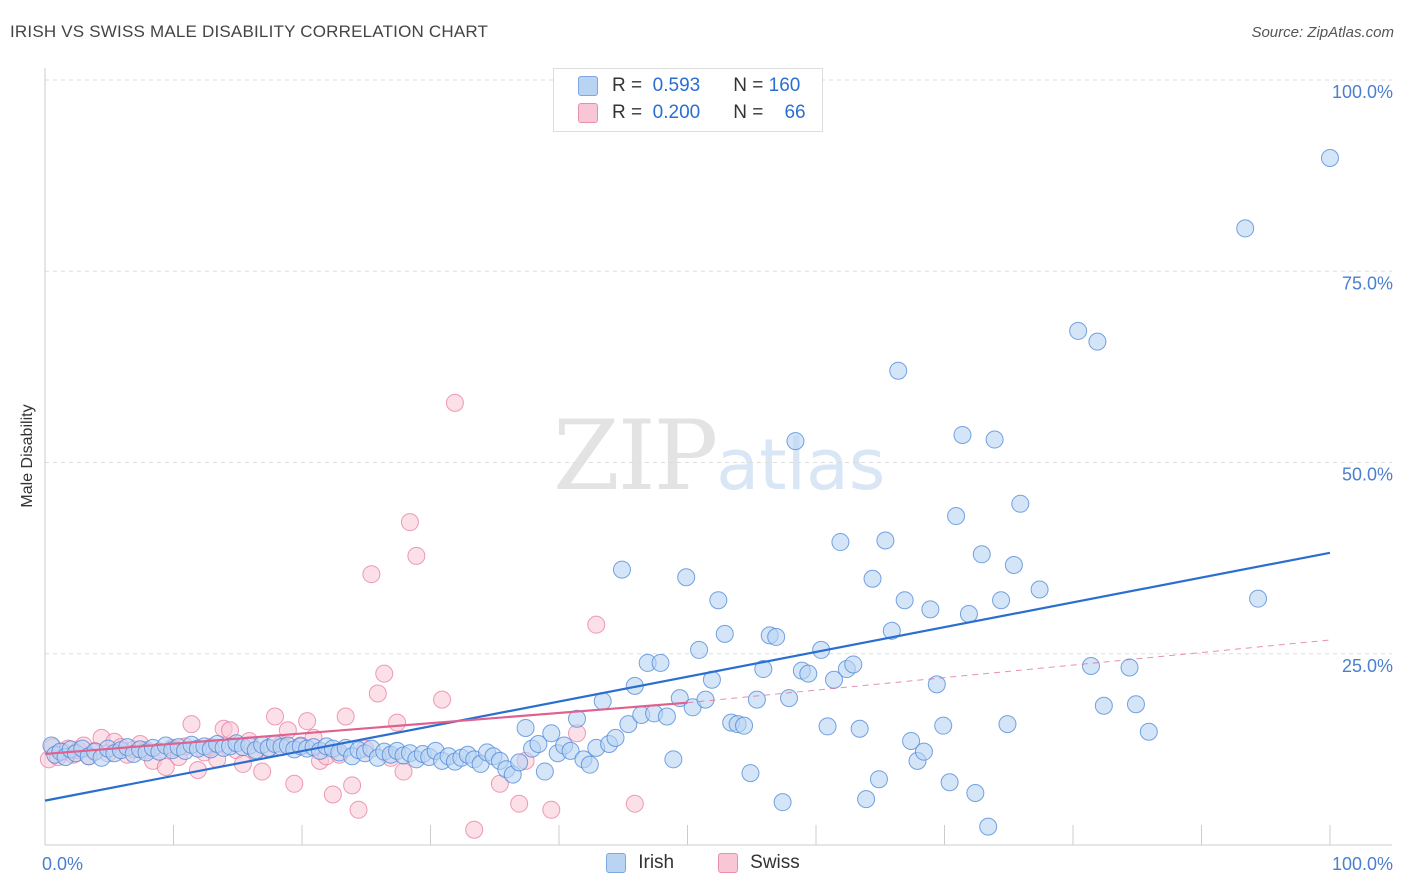  I want to click on y-tick-label-50: 50.0%, so click(1367, 475).